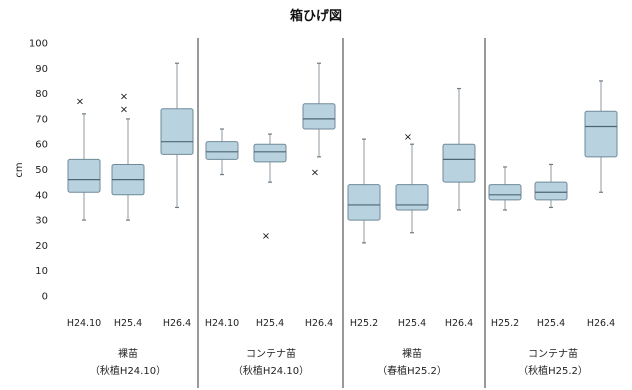 This screenshot has height=390, width=632. I want to click on box-3-2: ×, so click(412, 183).